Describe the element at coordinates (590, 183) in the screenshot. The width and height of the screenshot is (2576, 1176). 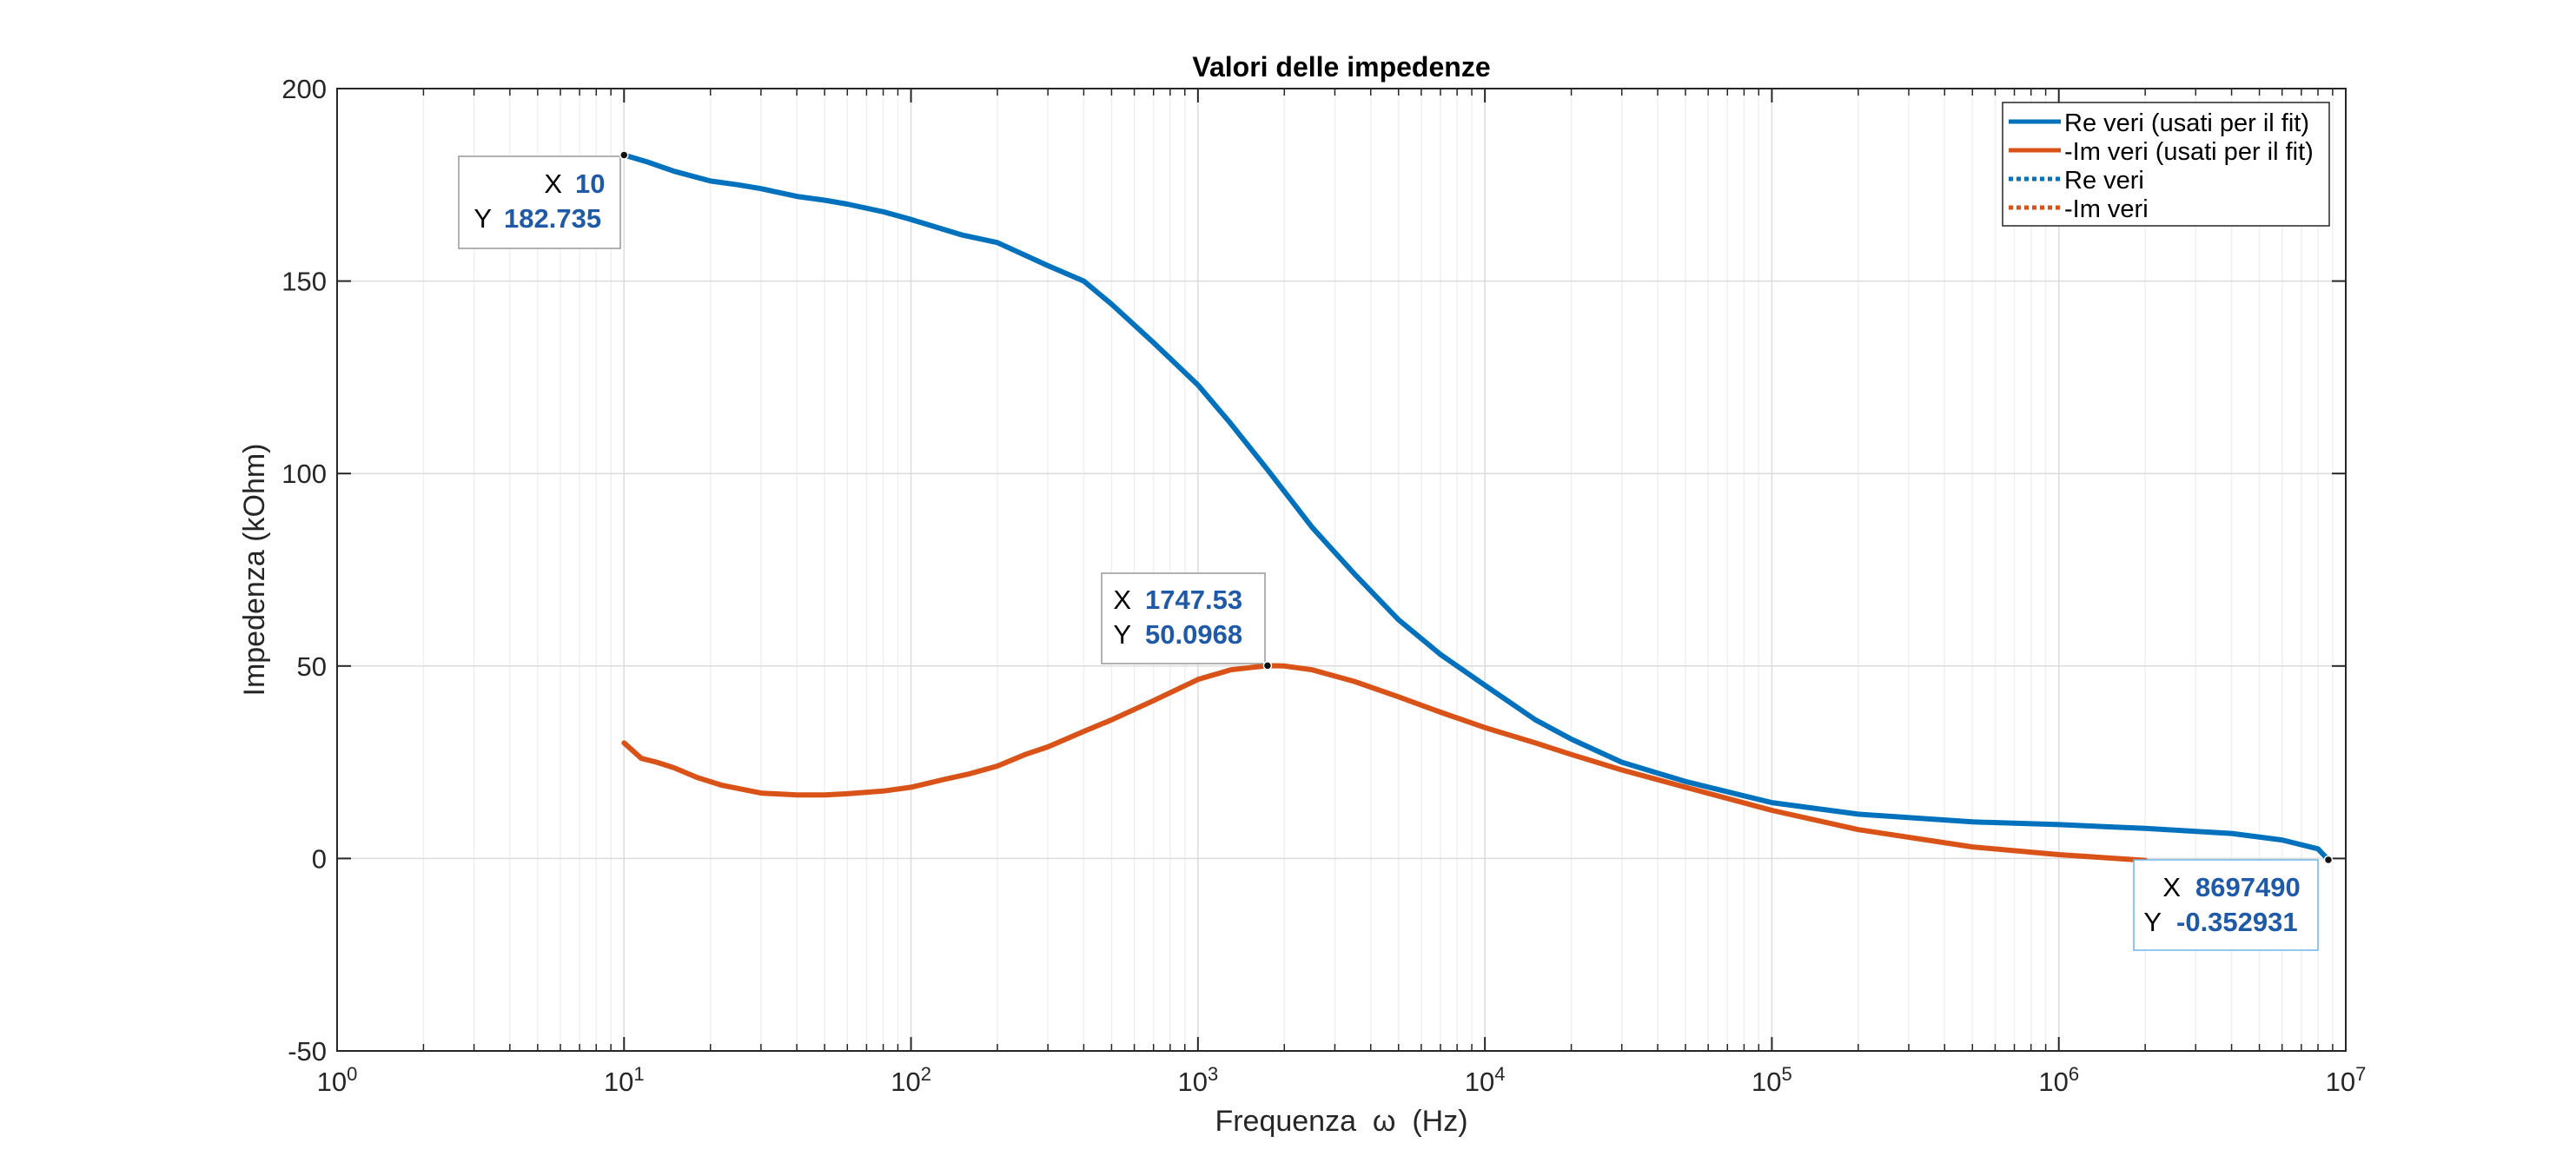
I see `datatip-x-value: 10` at that location.